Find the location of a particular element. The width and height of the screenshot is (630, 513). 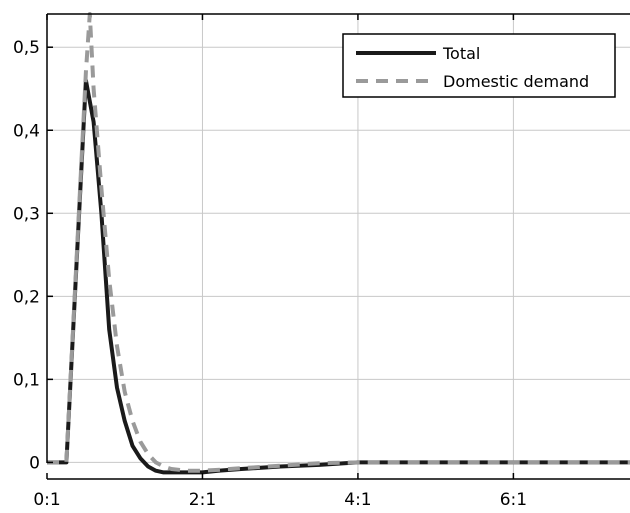

legend-label-domestic-demand: Domestic demand is located at coordinates (516, 81).